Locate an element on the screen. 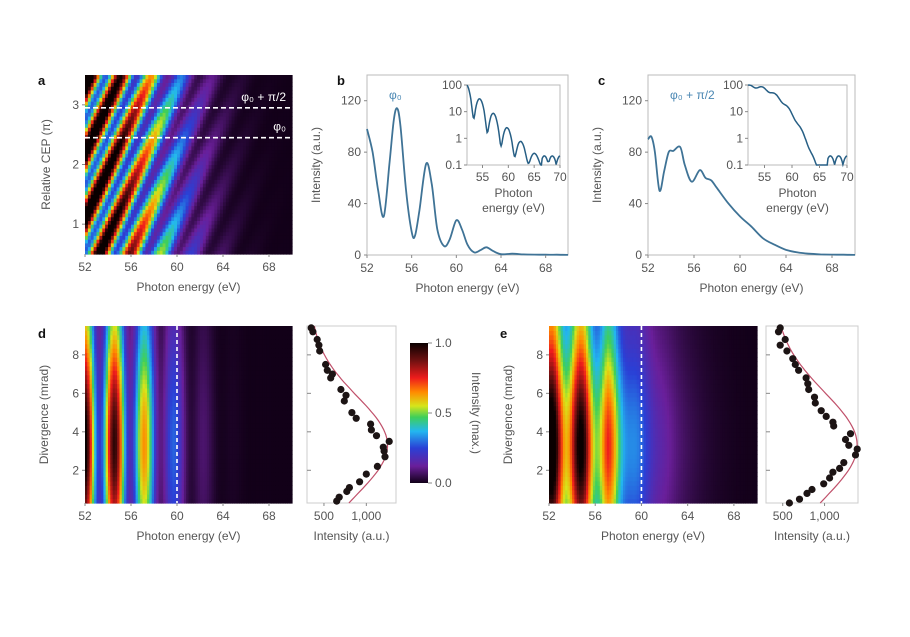 This screenshot has width=910, height=637. inset-xtick-label: 65 is located at coordinates (820, 177).